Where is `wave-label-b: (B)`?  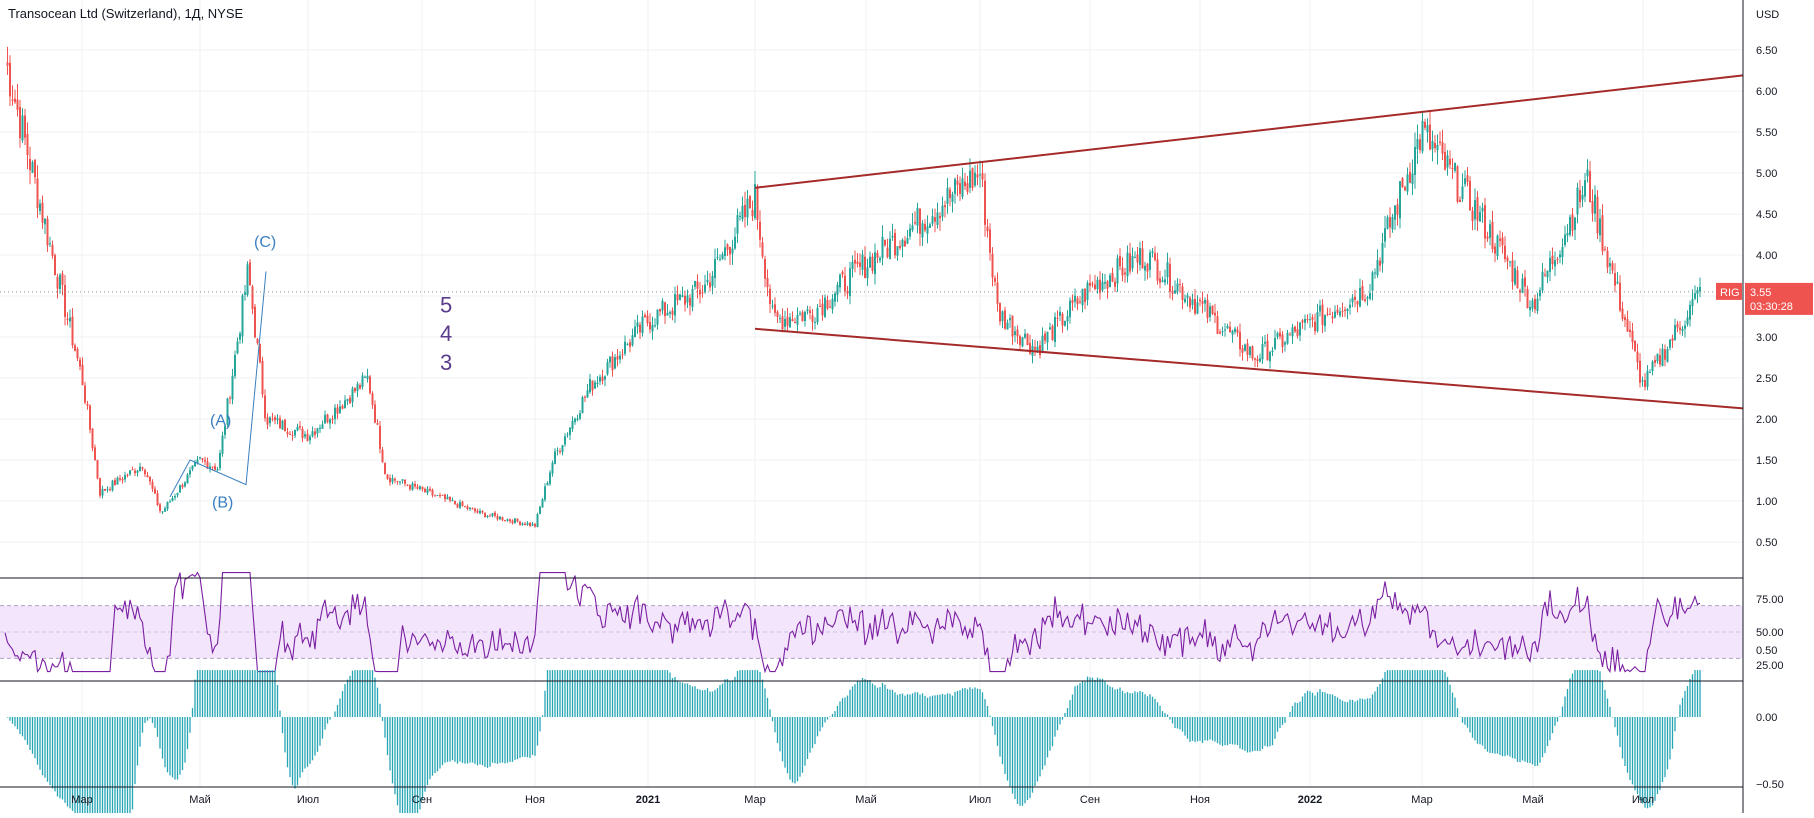 wave-label-b: (B) is located at coordinates (222, 503).